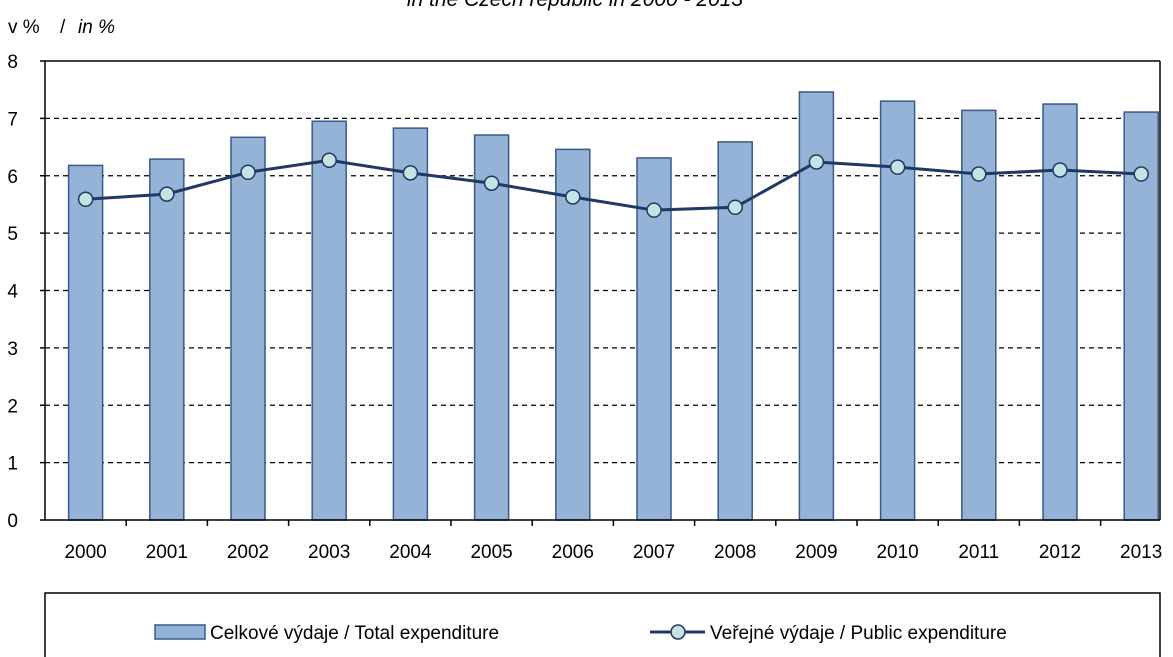 This screenshot has width=1173, height=657. Describe the element at coordinates (329, 552) in the screenshot. I see `x-tick-label: 2003` at that location.